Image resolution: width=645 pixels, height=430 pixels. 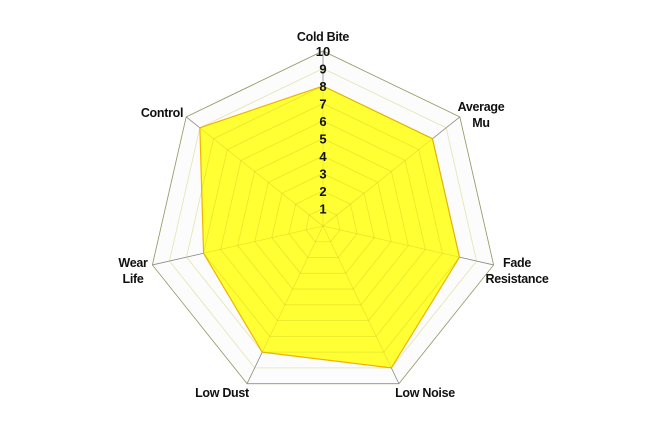 What do you see at coordinates (323, 51) in the screenshot?
I see `tick-label: 10` at bounding box center [323, 51].